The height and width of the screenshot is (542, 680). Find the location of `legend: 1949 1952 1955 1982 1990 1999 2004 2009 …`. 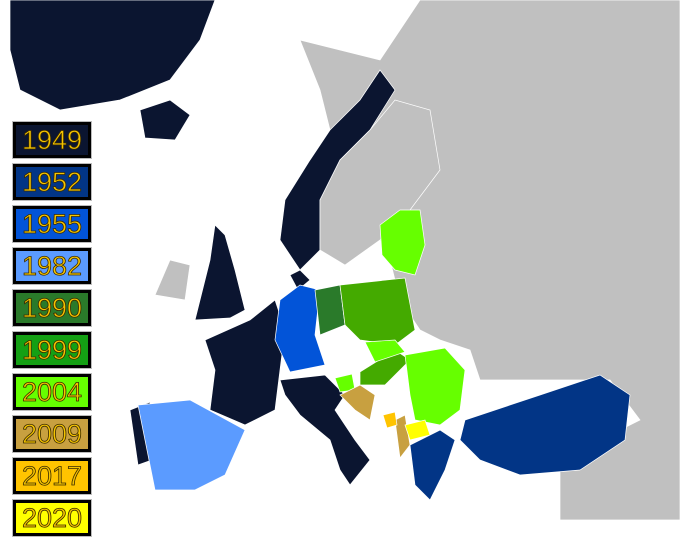

legend: 1949 1952 1955 1982 1990 1999 2004 2009 … is located at coordinates (52, 331).